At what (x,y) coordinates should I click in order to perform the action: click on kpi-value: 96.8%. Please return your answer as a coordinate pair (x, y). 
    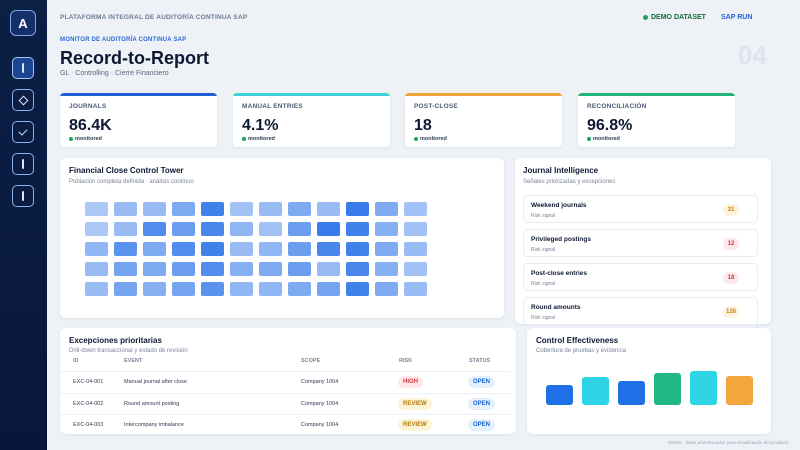
    Looking at the image, I should click on (610, 125).